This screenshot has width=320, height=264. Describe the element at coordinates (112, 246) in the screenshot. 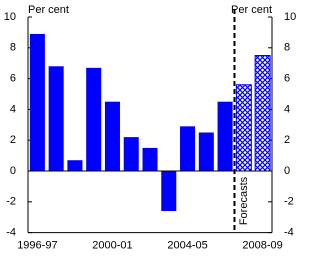

I see `x-tick-label: 2000-01` at that location.